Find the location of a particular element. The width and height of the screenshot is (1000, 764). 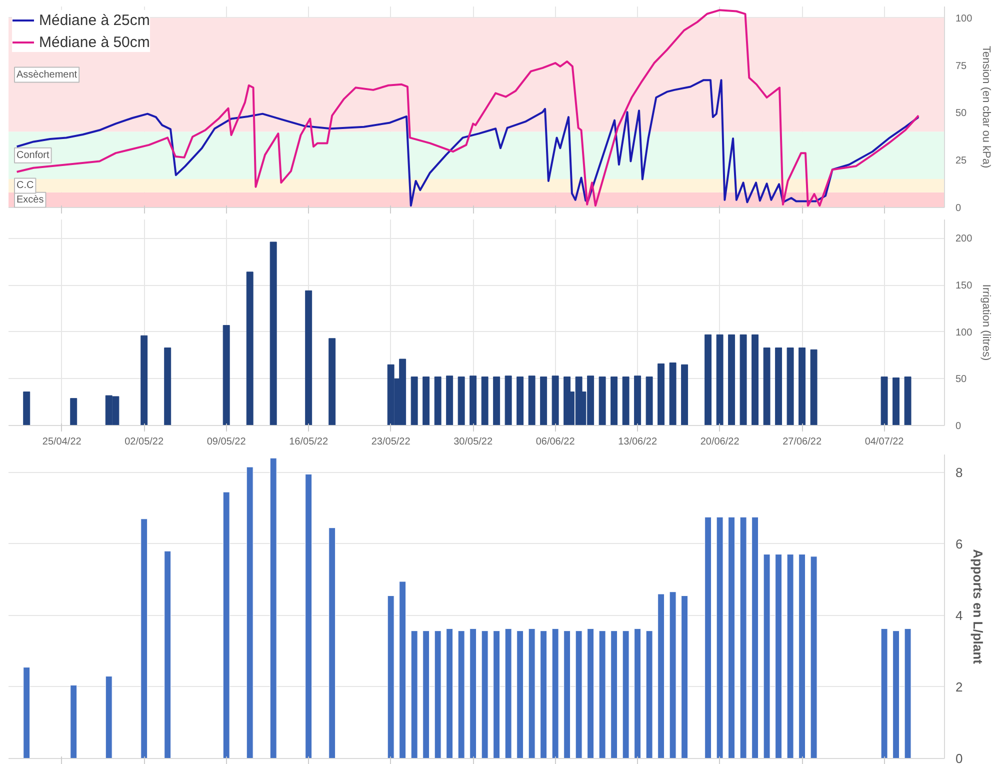

y-tick-label: 100 is located at coordinates (964, 332).